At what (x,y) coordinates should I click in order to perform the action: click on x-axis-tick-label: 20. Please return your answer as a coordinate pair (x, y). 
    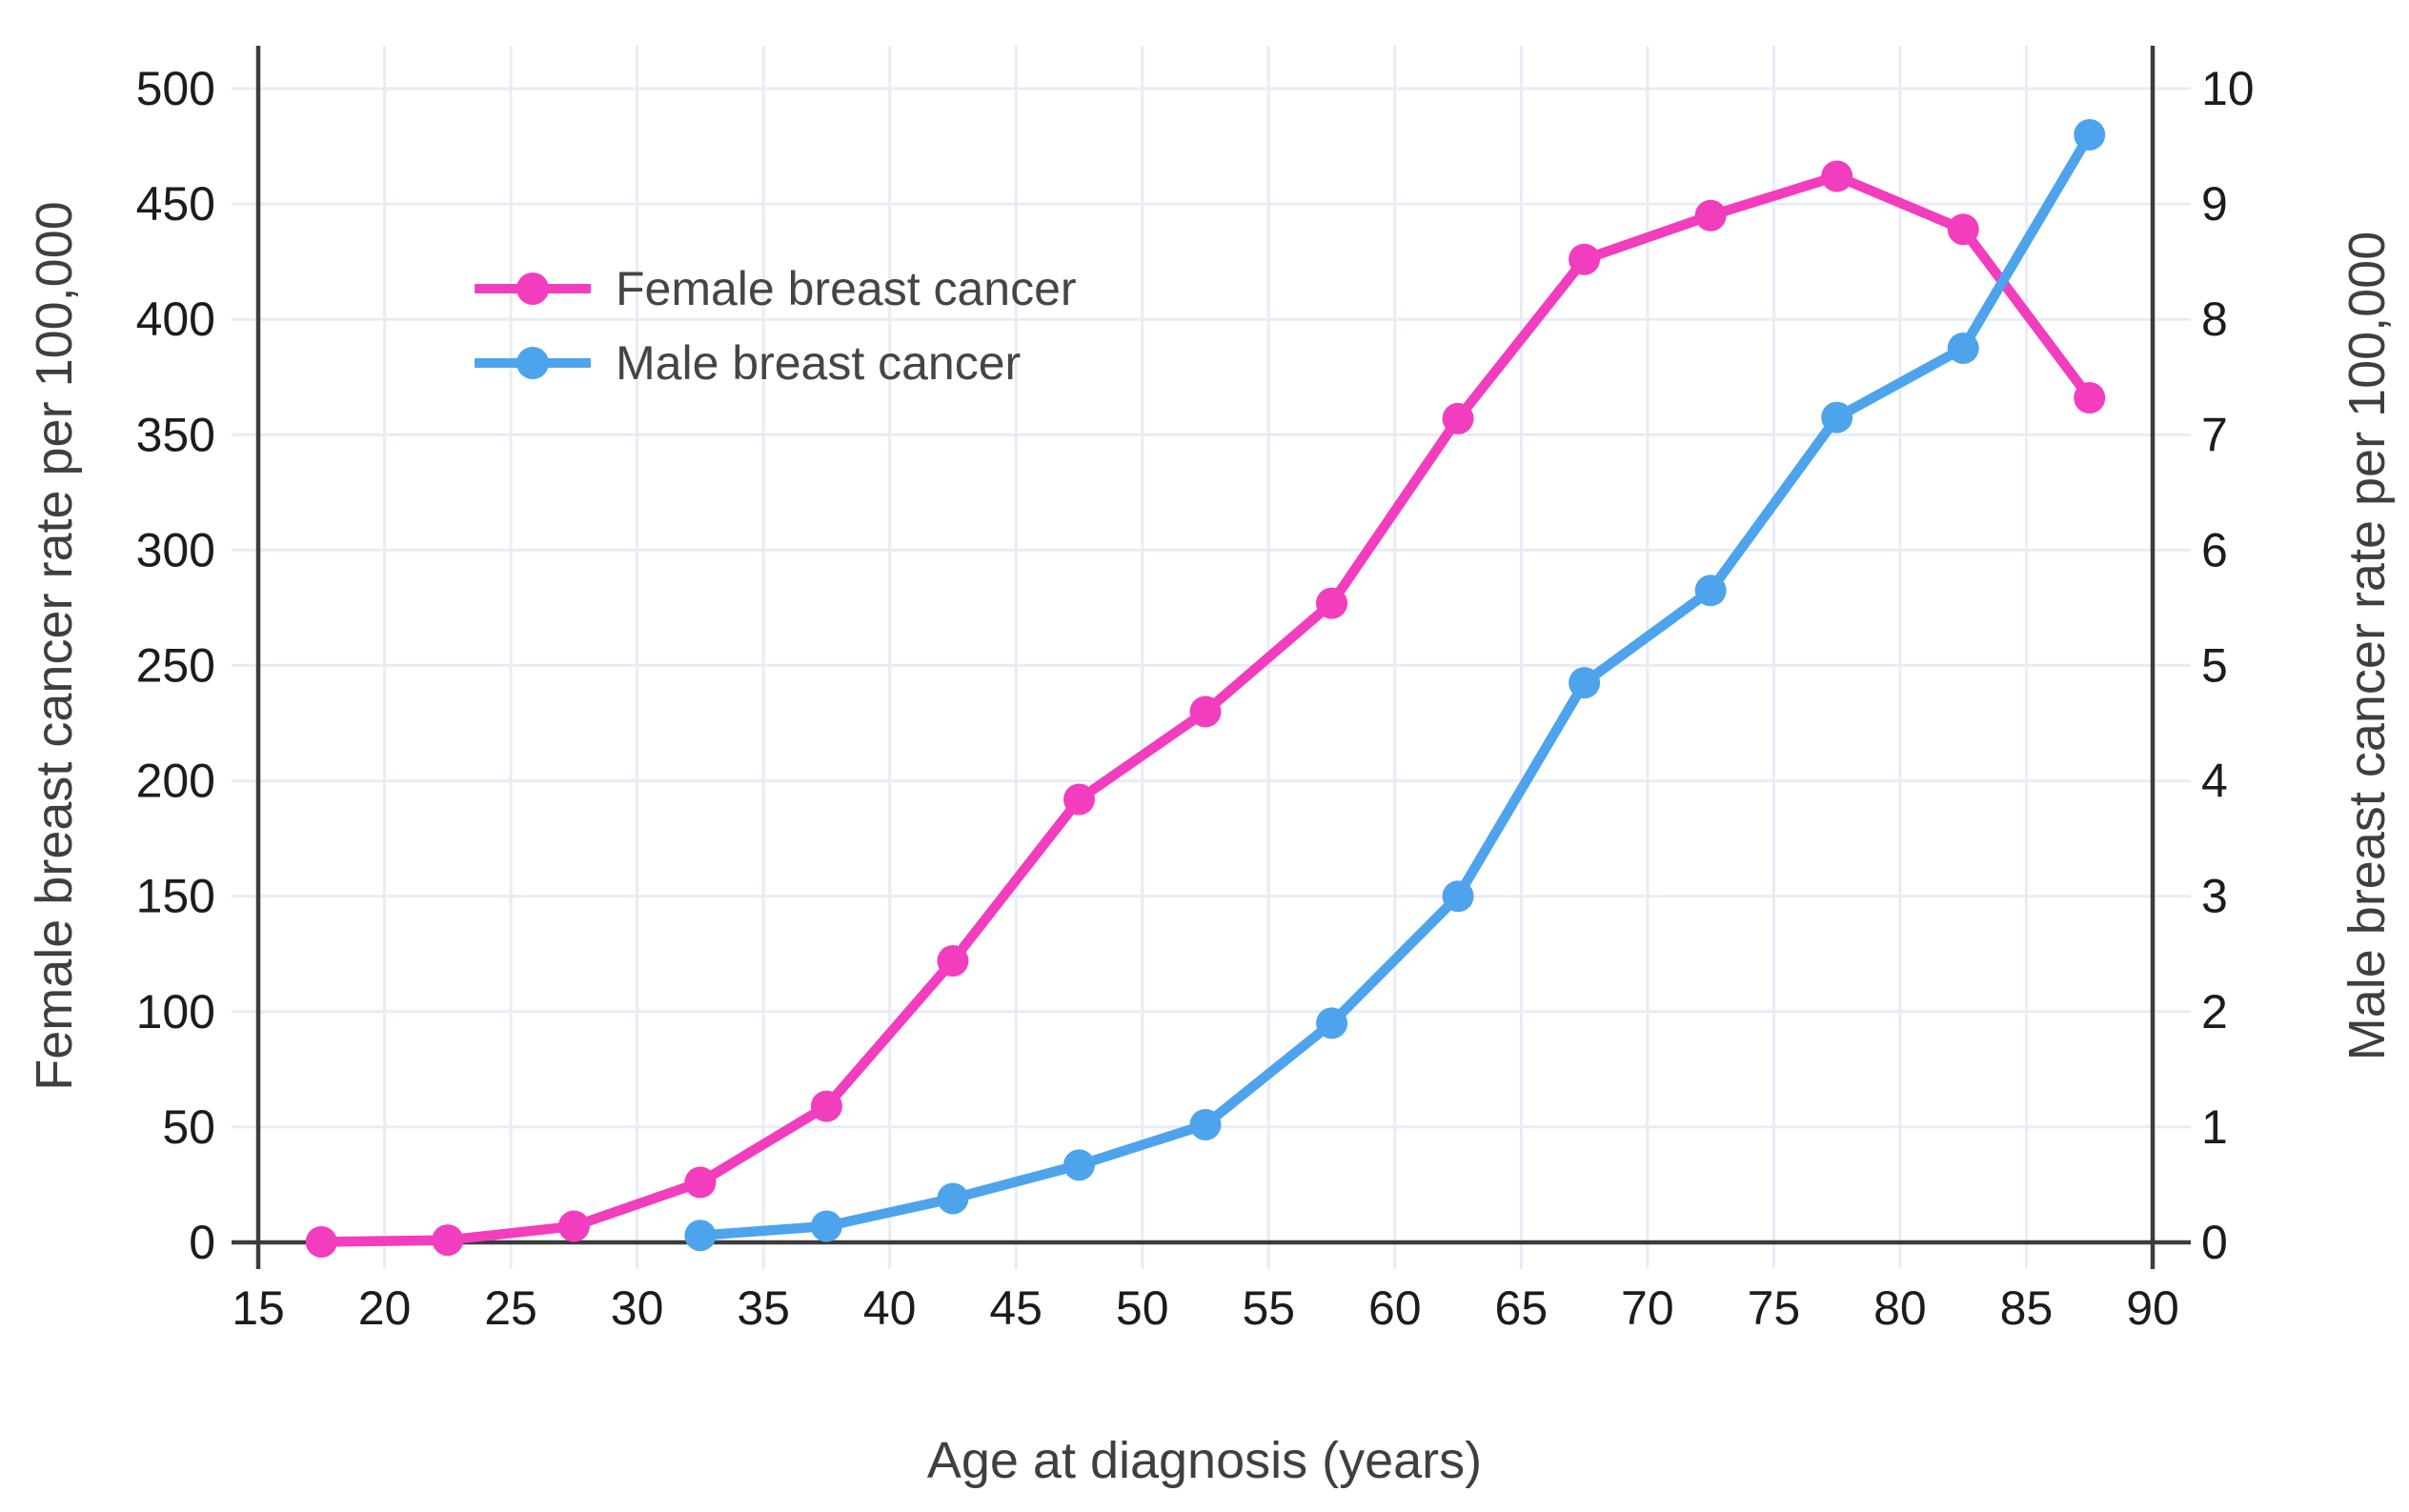
    Looking at the image, I should click on (385, 1308).